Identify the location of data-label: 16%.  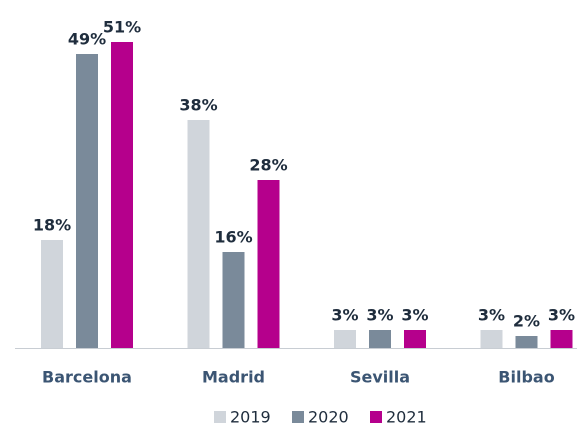
(233, 237).